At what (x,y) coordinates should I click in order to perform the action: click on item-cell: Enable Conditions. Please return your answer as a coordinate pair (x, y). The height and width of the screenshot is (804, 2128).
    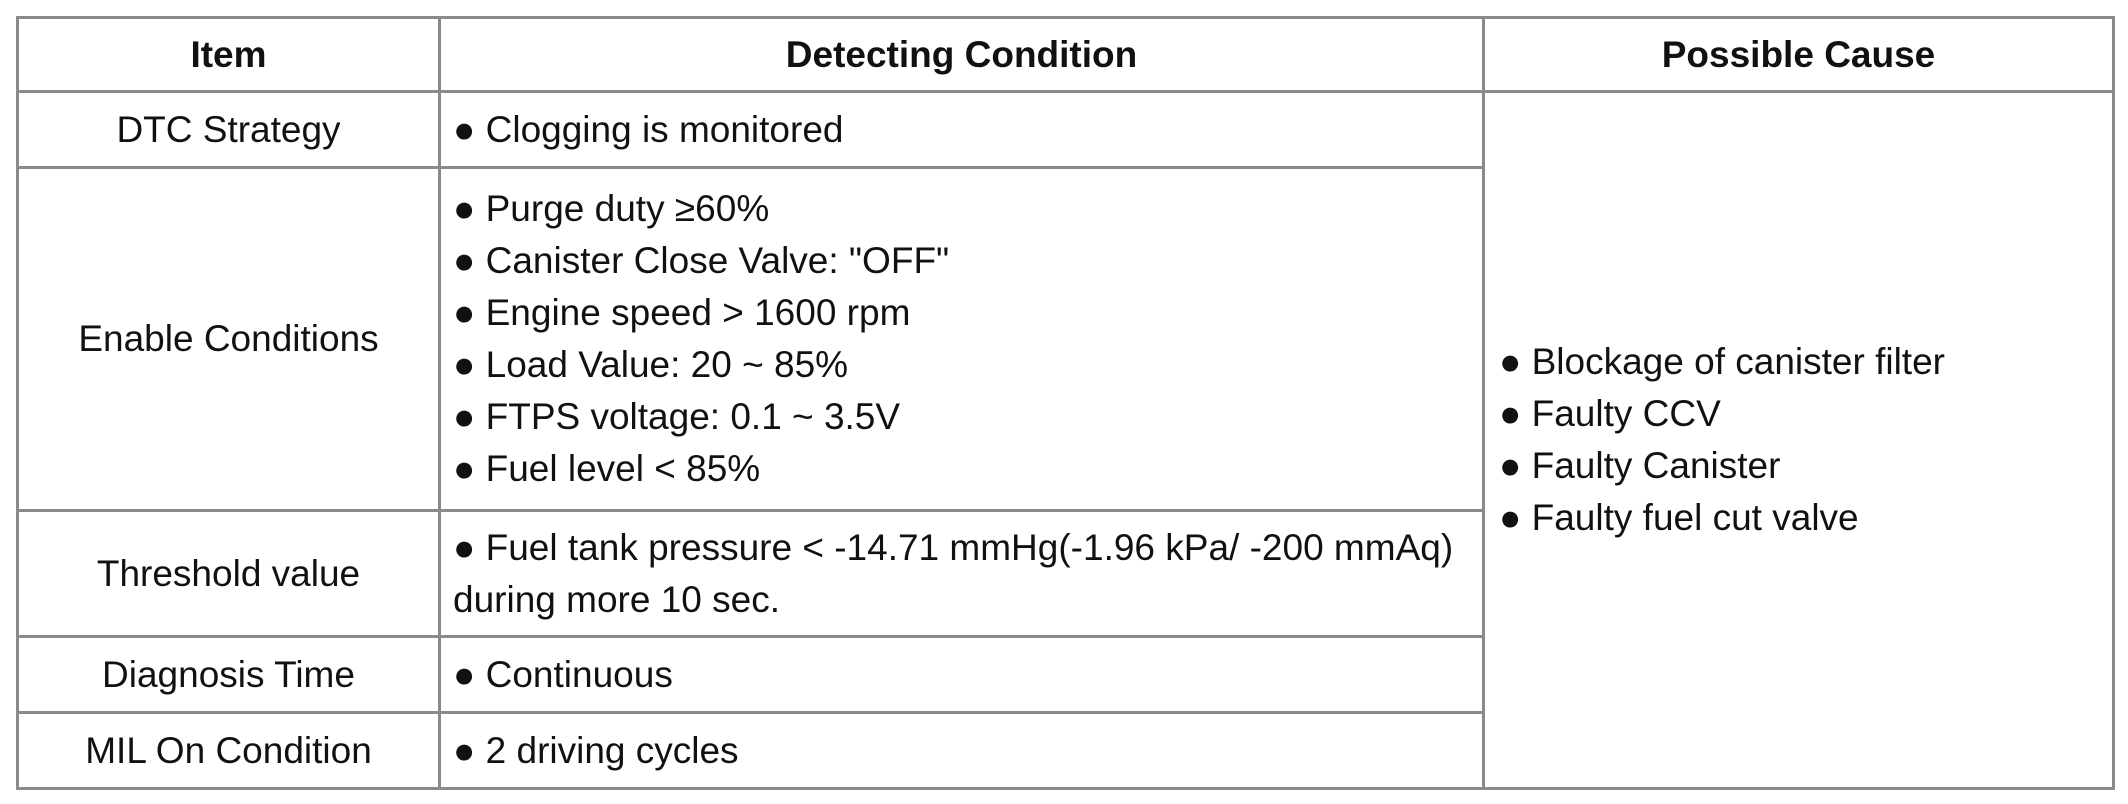
    Looking at the image, I should click on (228, 339).